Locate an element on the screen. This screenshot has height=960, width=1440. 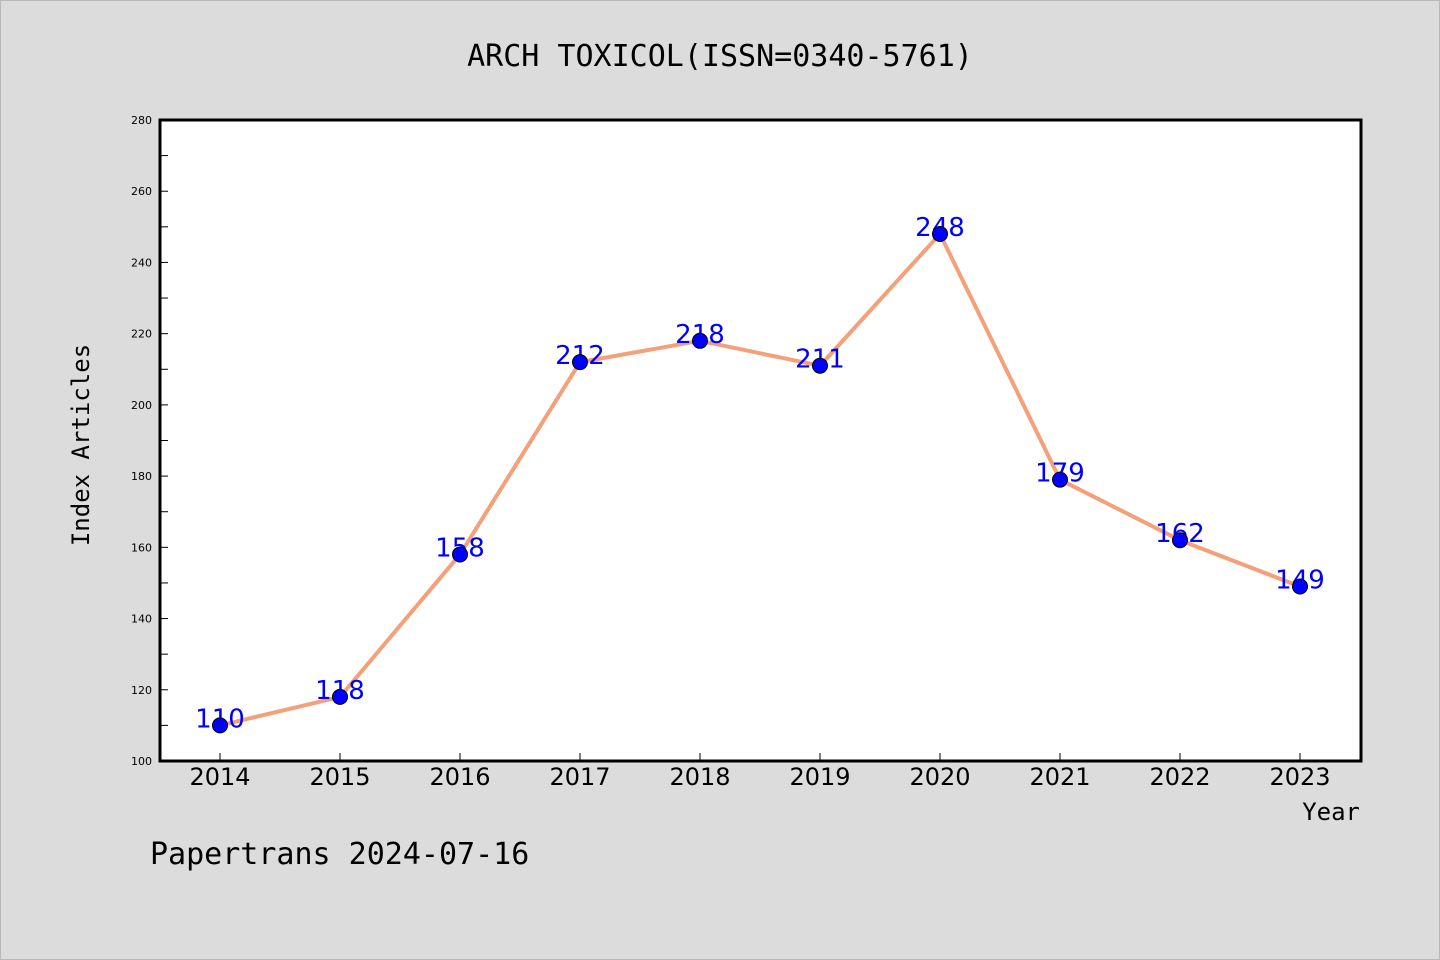
x-tick-label: 2014 is located at coordinates (219, 777).